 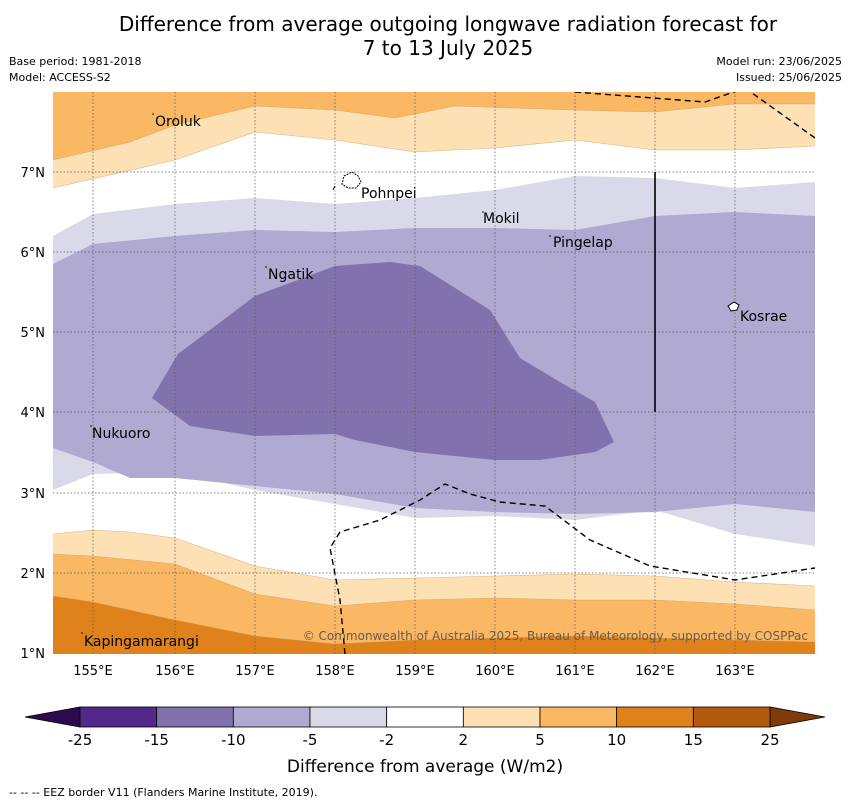 What do you see at coordinates (291, 275) in the screenshot?
I see `place-label-ngatik: Ngatik` at bounding box center [291, 275].